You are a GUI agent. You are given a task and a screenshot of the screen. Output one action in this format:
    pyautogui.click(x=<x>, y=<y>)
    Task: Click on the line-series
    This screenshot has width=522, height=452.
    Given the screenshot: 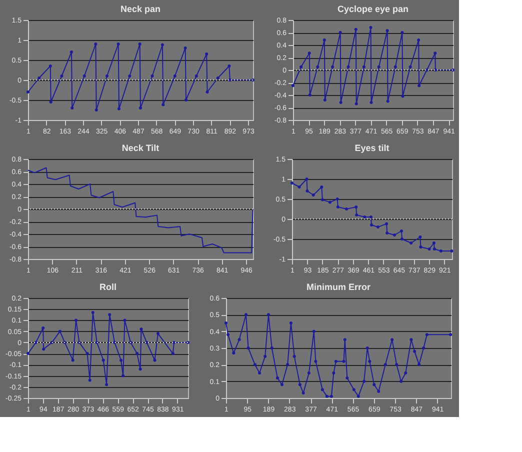 What is the action you would take?
    pyautogui.click(x=141, y=210)
    